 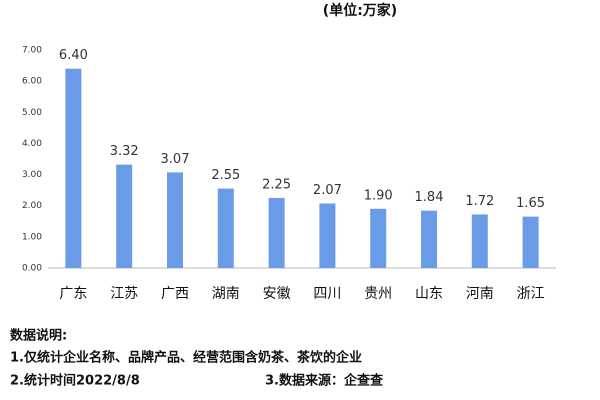 I want to click on y-tick-label: 7.00, so click(x=32, y=51).